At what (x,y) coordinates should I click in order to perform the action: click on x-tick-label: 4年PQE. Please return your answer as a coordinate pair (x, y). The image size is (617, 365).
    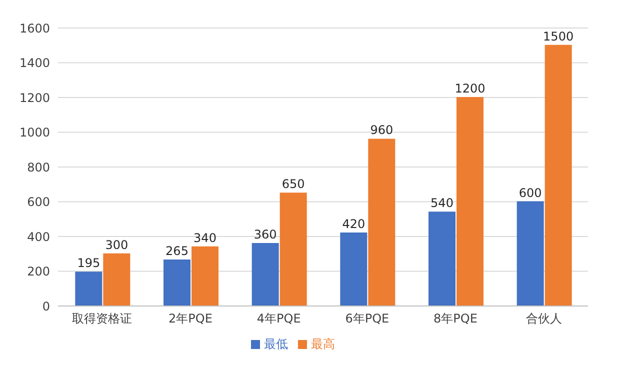
    Looking at the image, I should click on (278, 319).